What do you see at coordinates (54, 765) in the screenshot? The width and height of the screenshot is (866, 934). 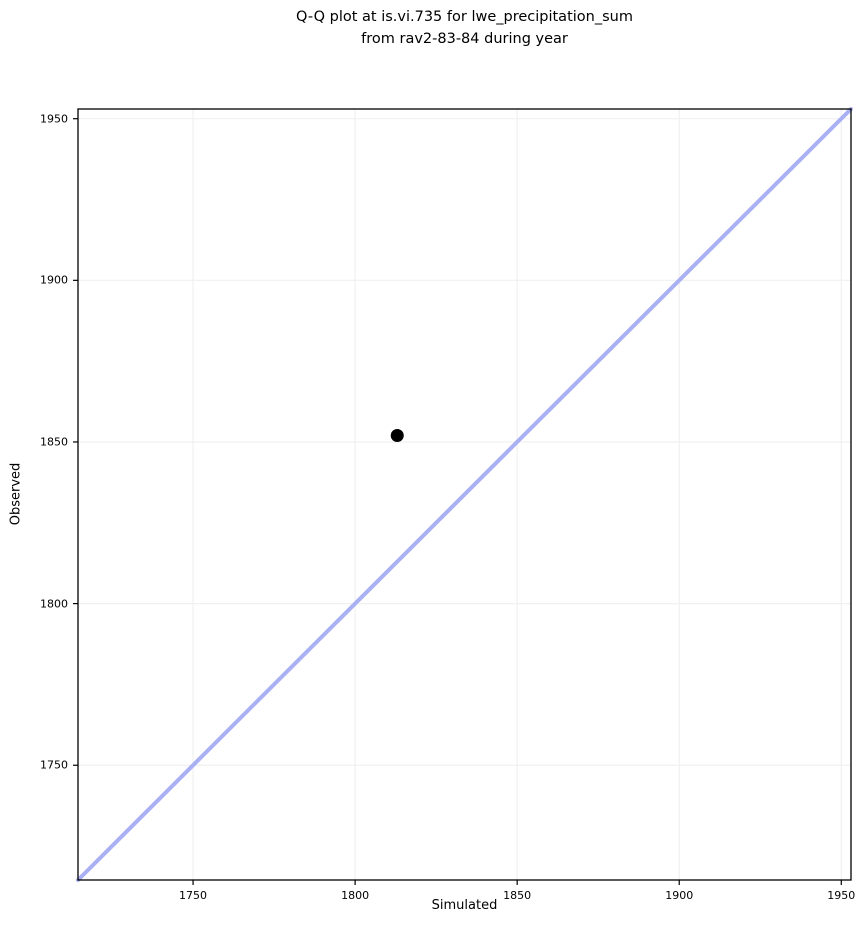 I see `y-tick-label: 1750` at bounding box center [54, 765].